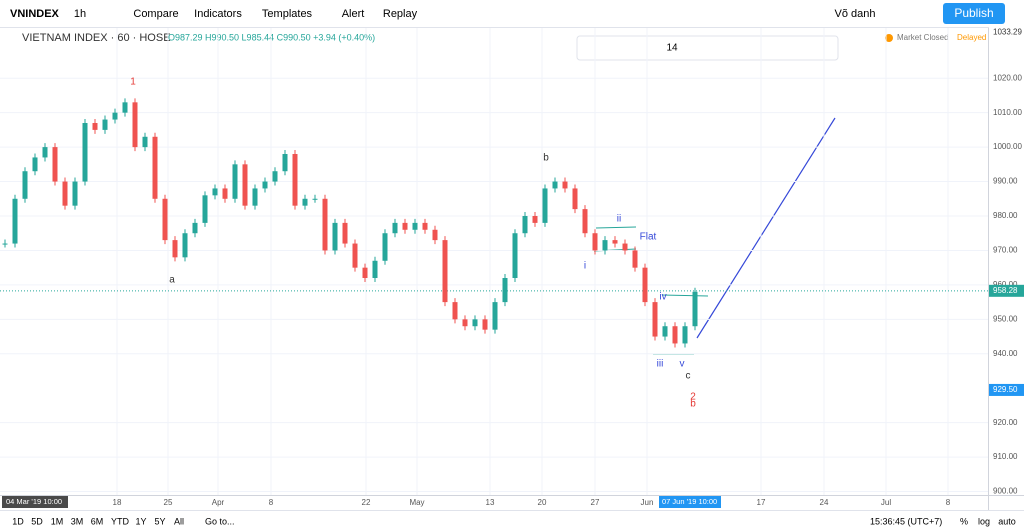  I want to click on time-label: 17, so click(761, 502).